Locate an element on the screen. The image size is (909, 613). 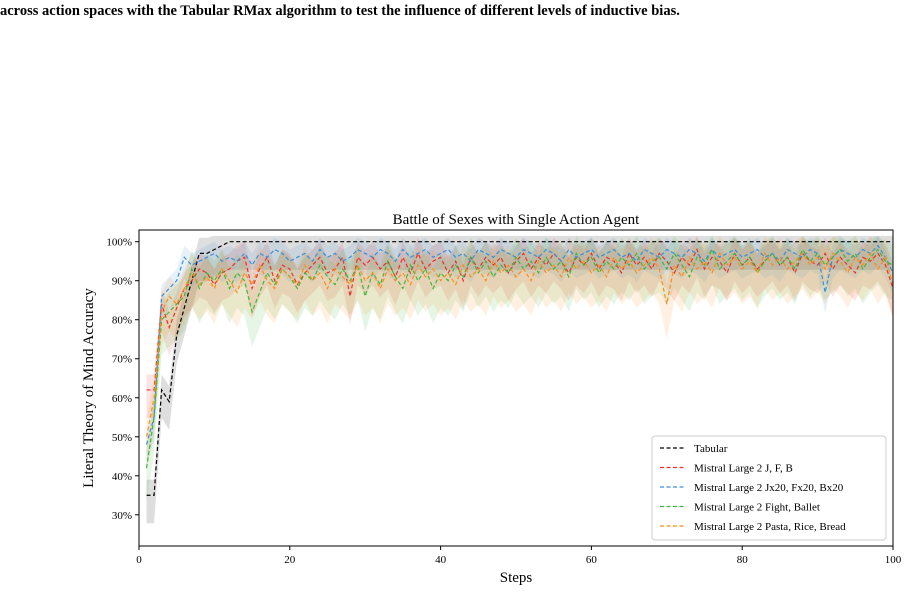
legend-label: Mistral Large 2 J, F, B is located at coordinates (743, 469).